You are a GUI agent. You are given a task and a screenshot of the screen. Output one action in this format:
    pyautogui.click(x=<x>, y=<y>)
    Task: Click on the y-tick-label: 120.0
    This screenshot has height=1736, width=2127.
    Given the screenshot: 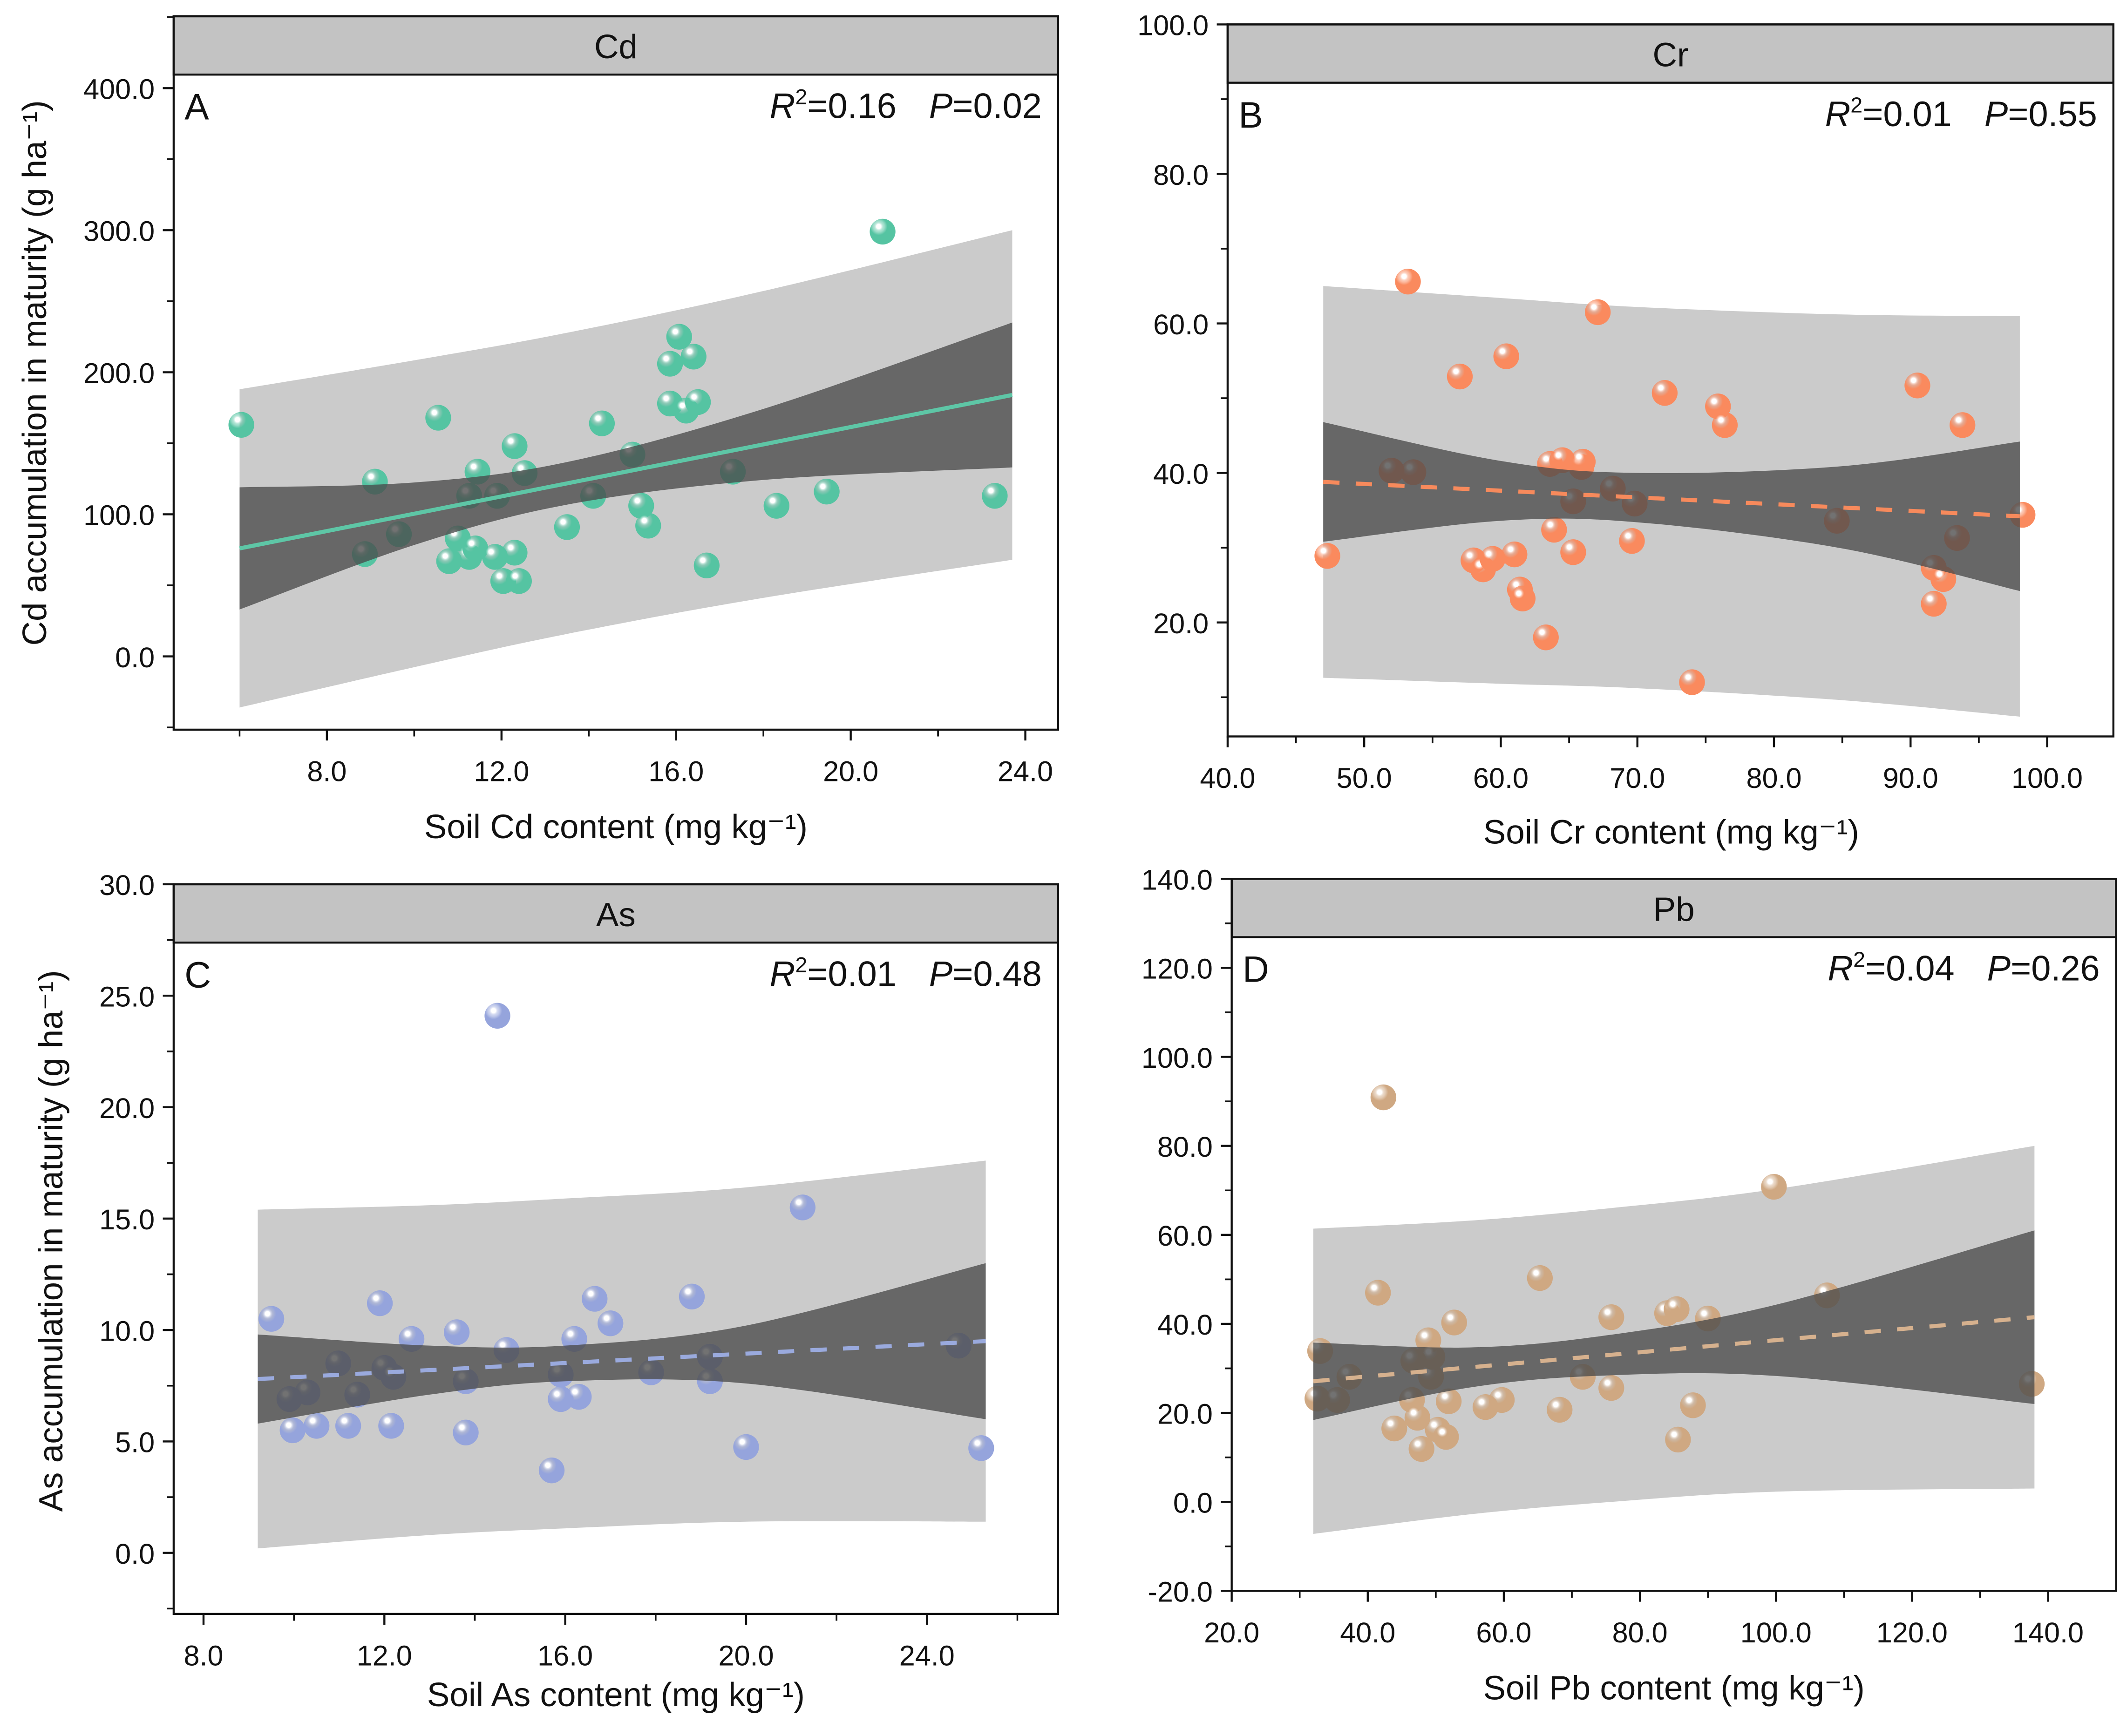 What is the action you would take?
    pyautogui.click(x=1177, y=969)
    